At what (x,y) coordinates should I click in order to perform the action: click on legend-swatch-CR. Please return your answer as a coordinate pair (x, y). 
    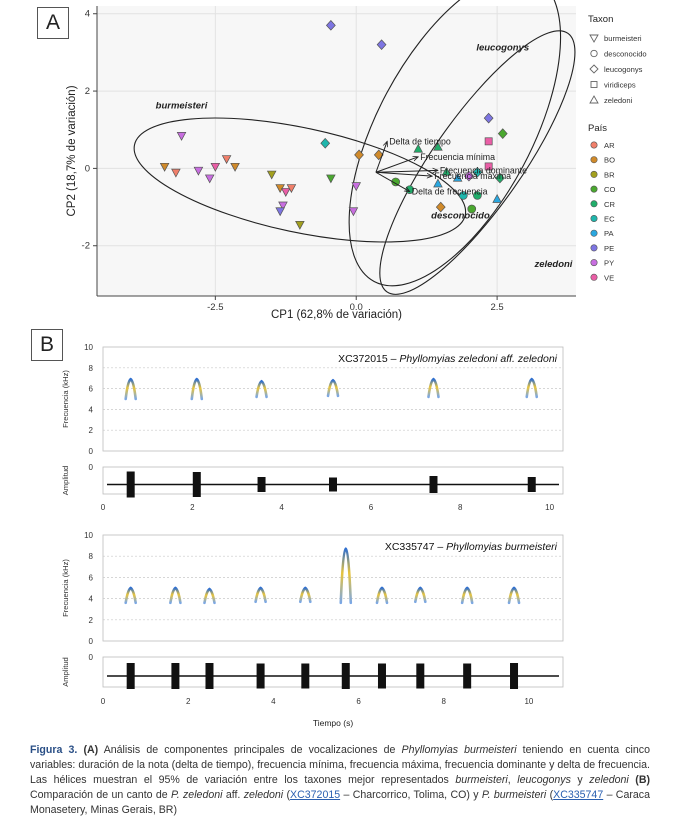
    Looking at the image, I should click on (594, 204).